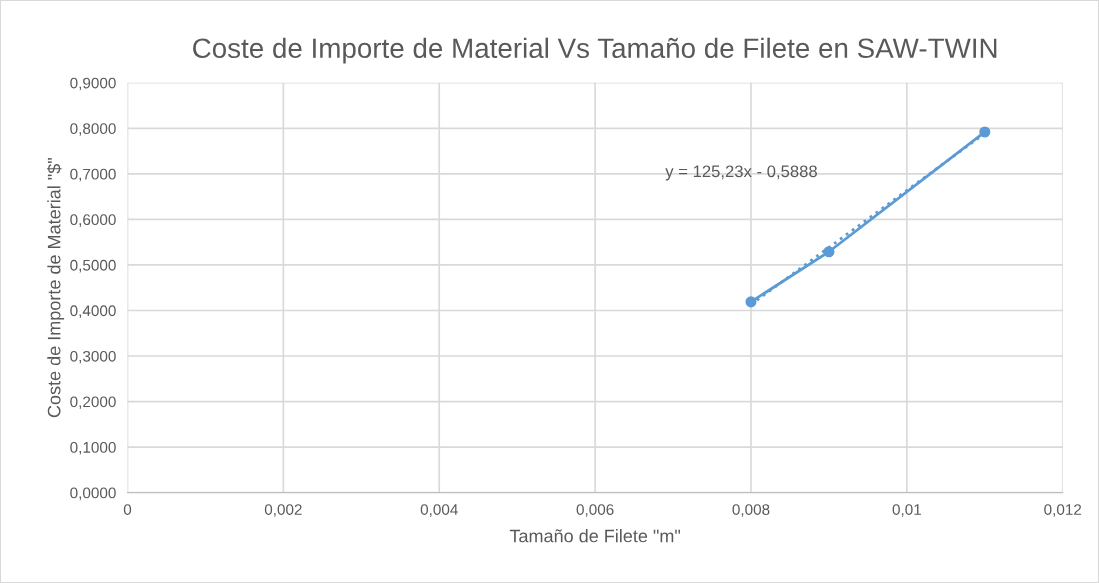 The image size is (1099, 583). I want to click on x-tick-label: 0,002, so click(283, 510).